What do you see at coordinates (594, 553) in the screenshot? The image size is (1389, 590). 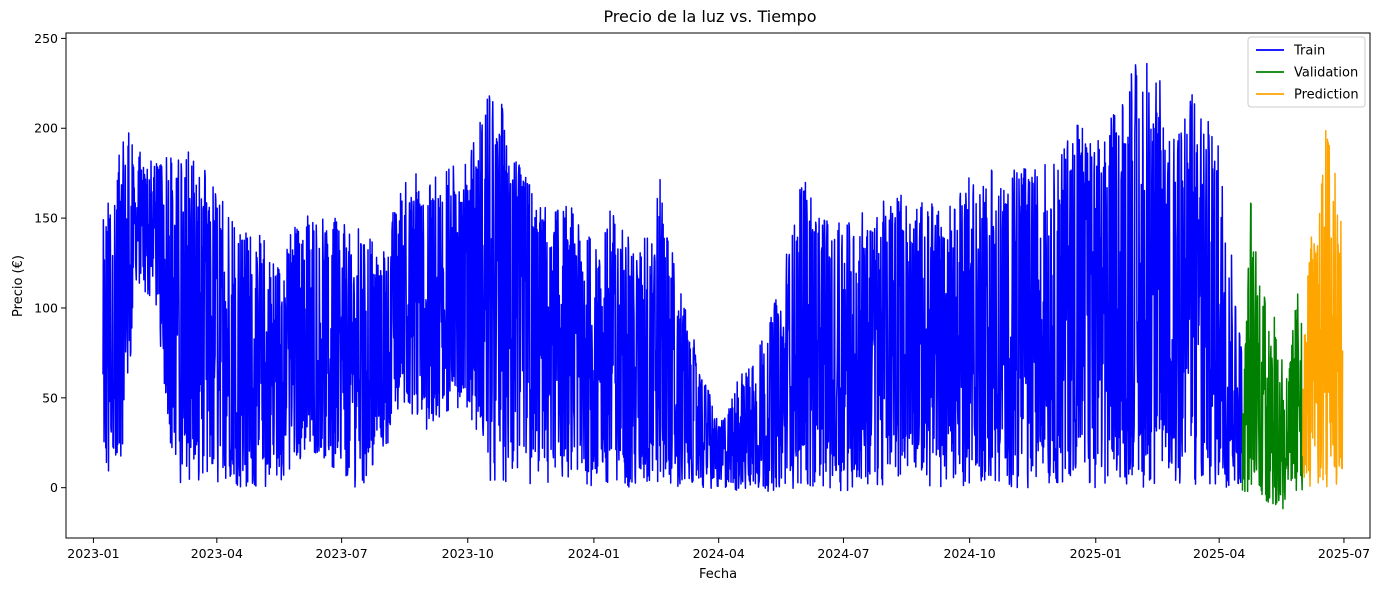 I see `x-tick-label-4: 2024-01` at bounding box center [594, 553].